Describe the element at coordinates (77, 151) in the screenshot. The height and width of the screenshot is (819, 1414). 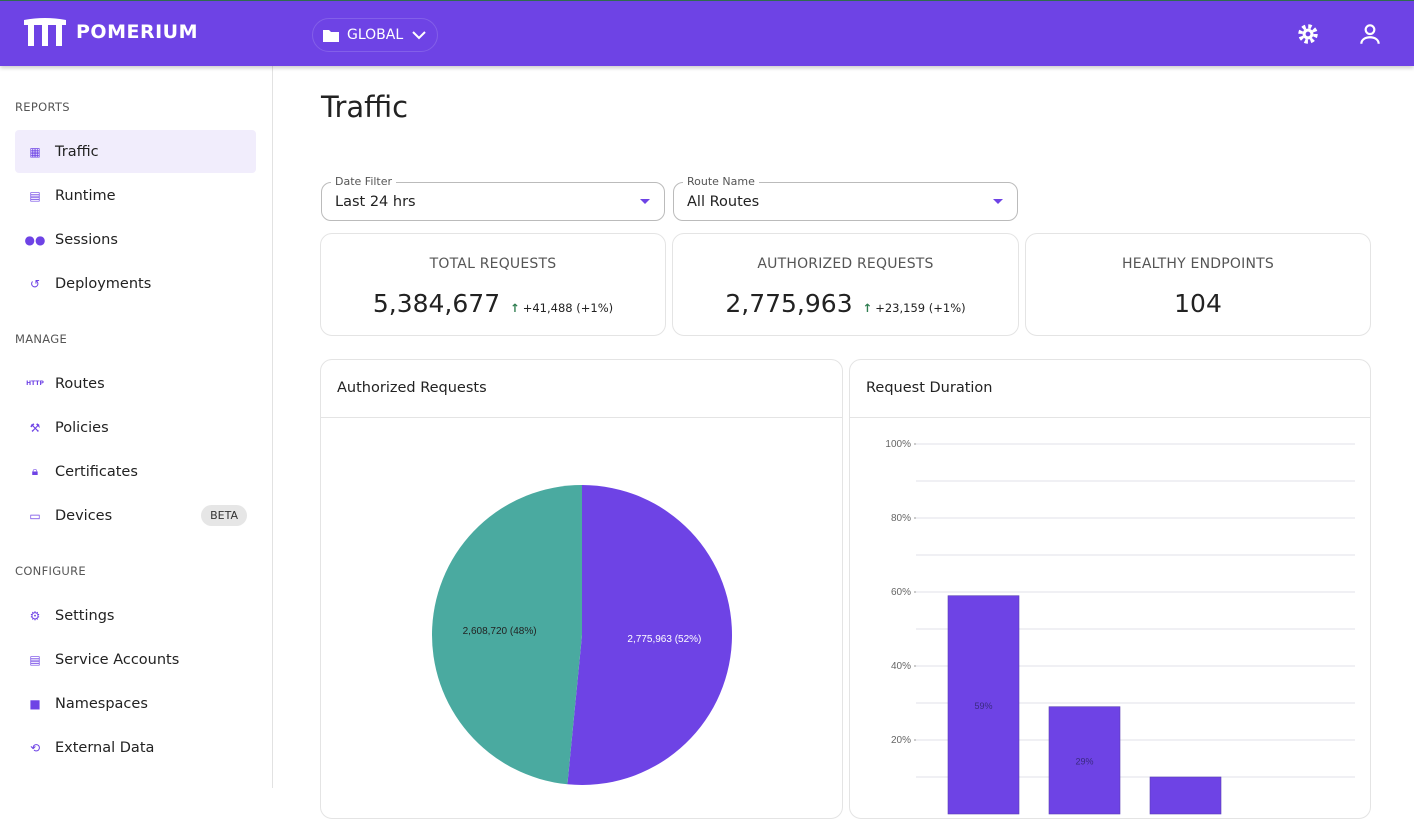
I see `sidebar-item-label: Traffic` at that location.